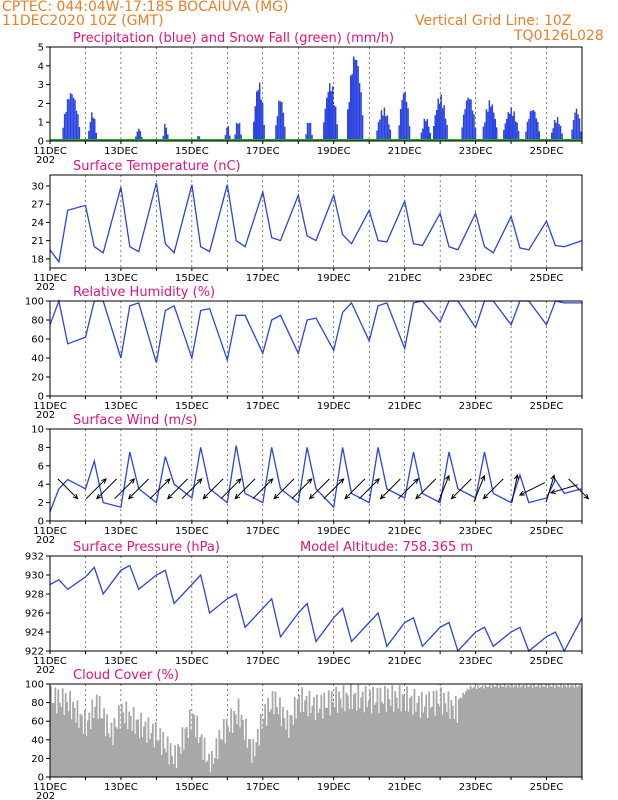 Image resolution: width=618 pixels, height=800 pixels. I want to click on y-tick-label: 100, so click(34, 685).